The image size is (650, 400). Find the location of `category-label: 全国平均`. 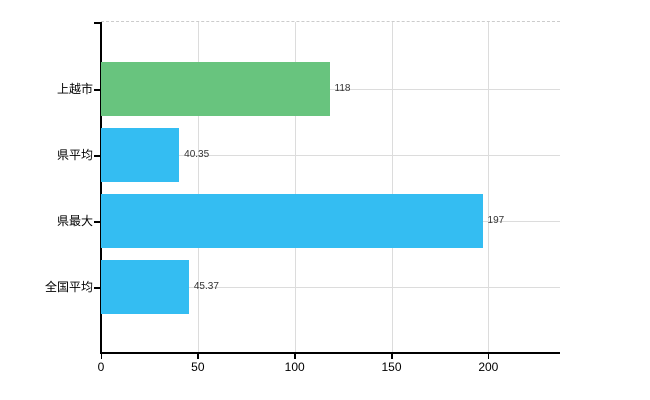

category-label: 全国平均 is located at coordinates (68, 287).